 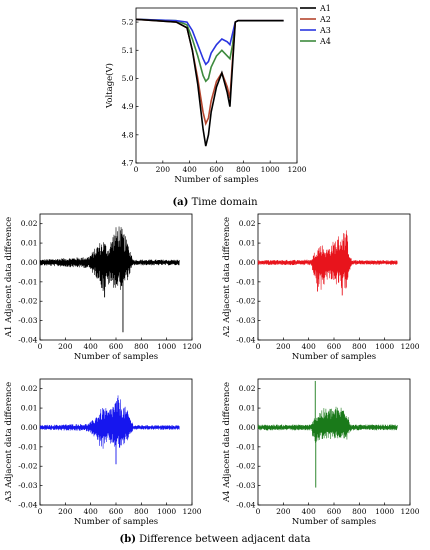 I want to click on top-ytick-label: 4.8, so click(x=128, y=134).